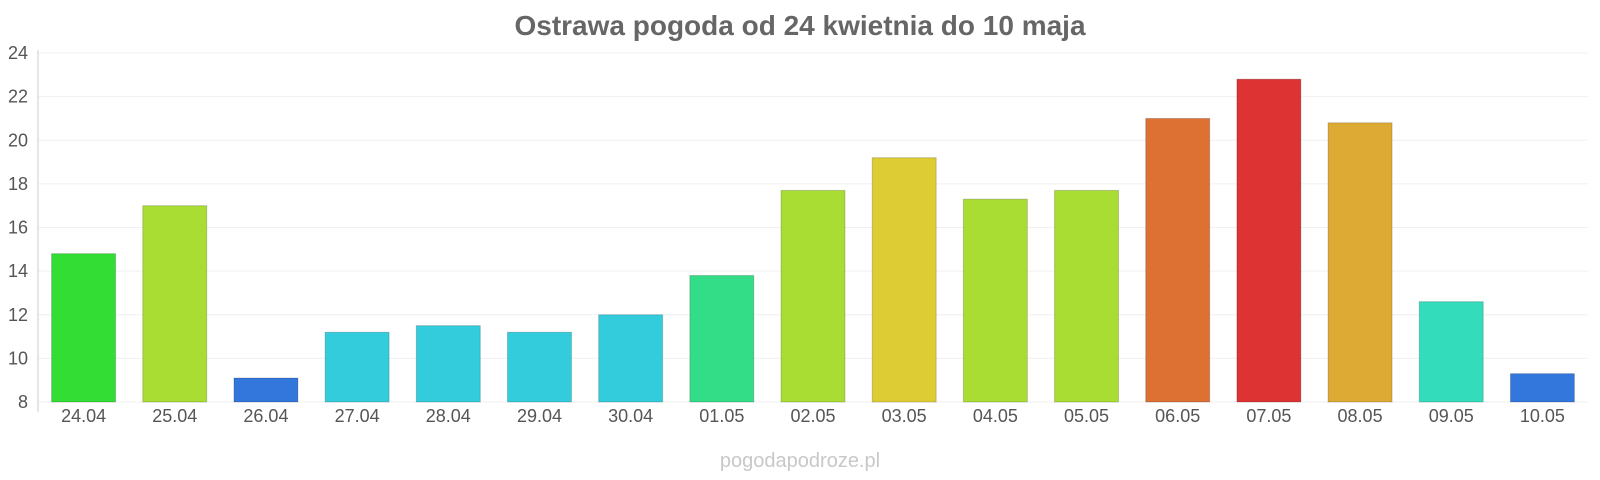  What do you see at coordinates (18, 97) in the screenshot?
I see `y-tick-label: 22` at bounding box center [18, 97].